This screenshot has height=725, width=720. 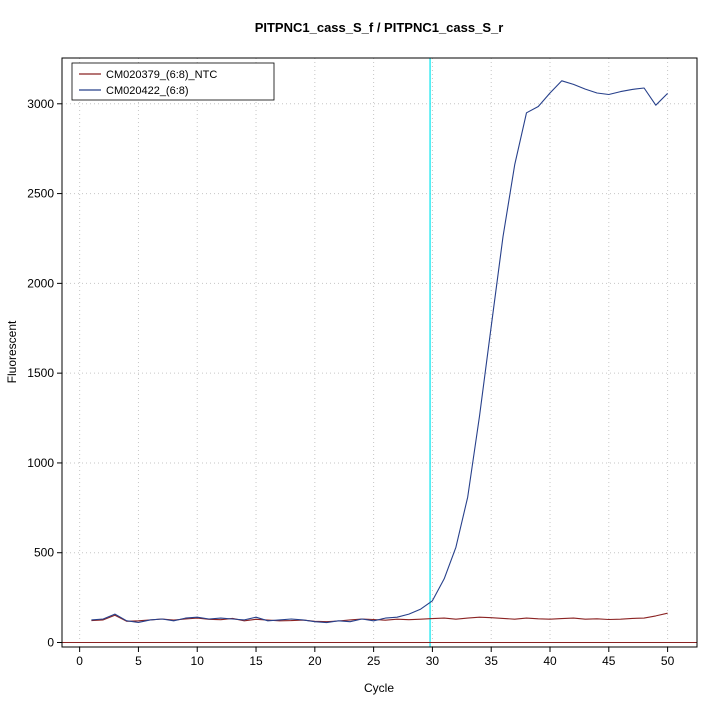 I want to click on x-tick-label: 0, so click(x=79, y=661).